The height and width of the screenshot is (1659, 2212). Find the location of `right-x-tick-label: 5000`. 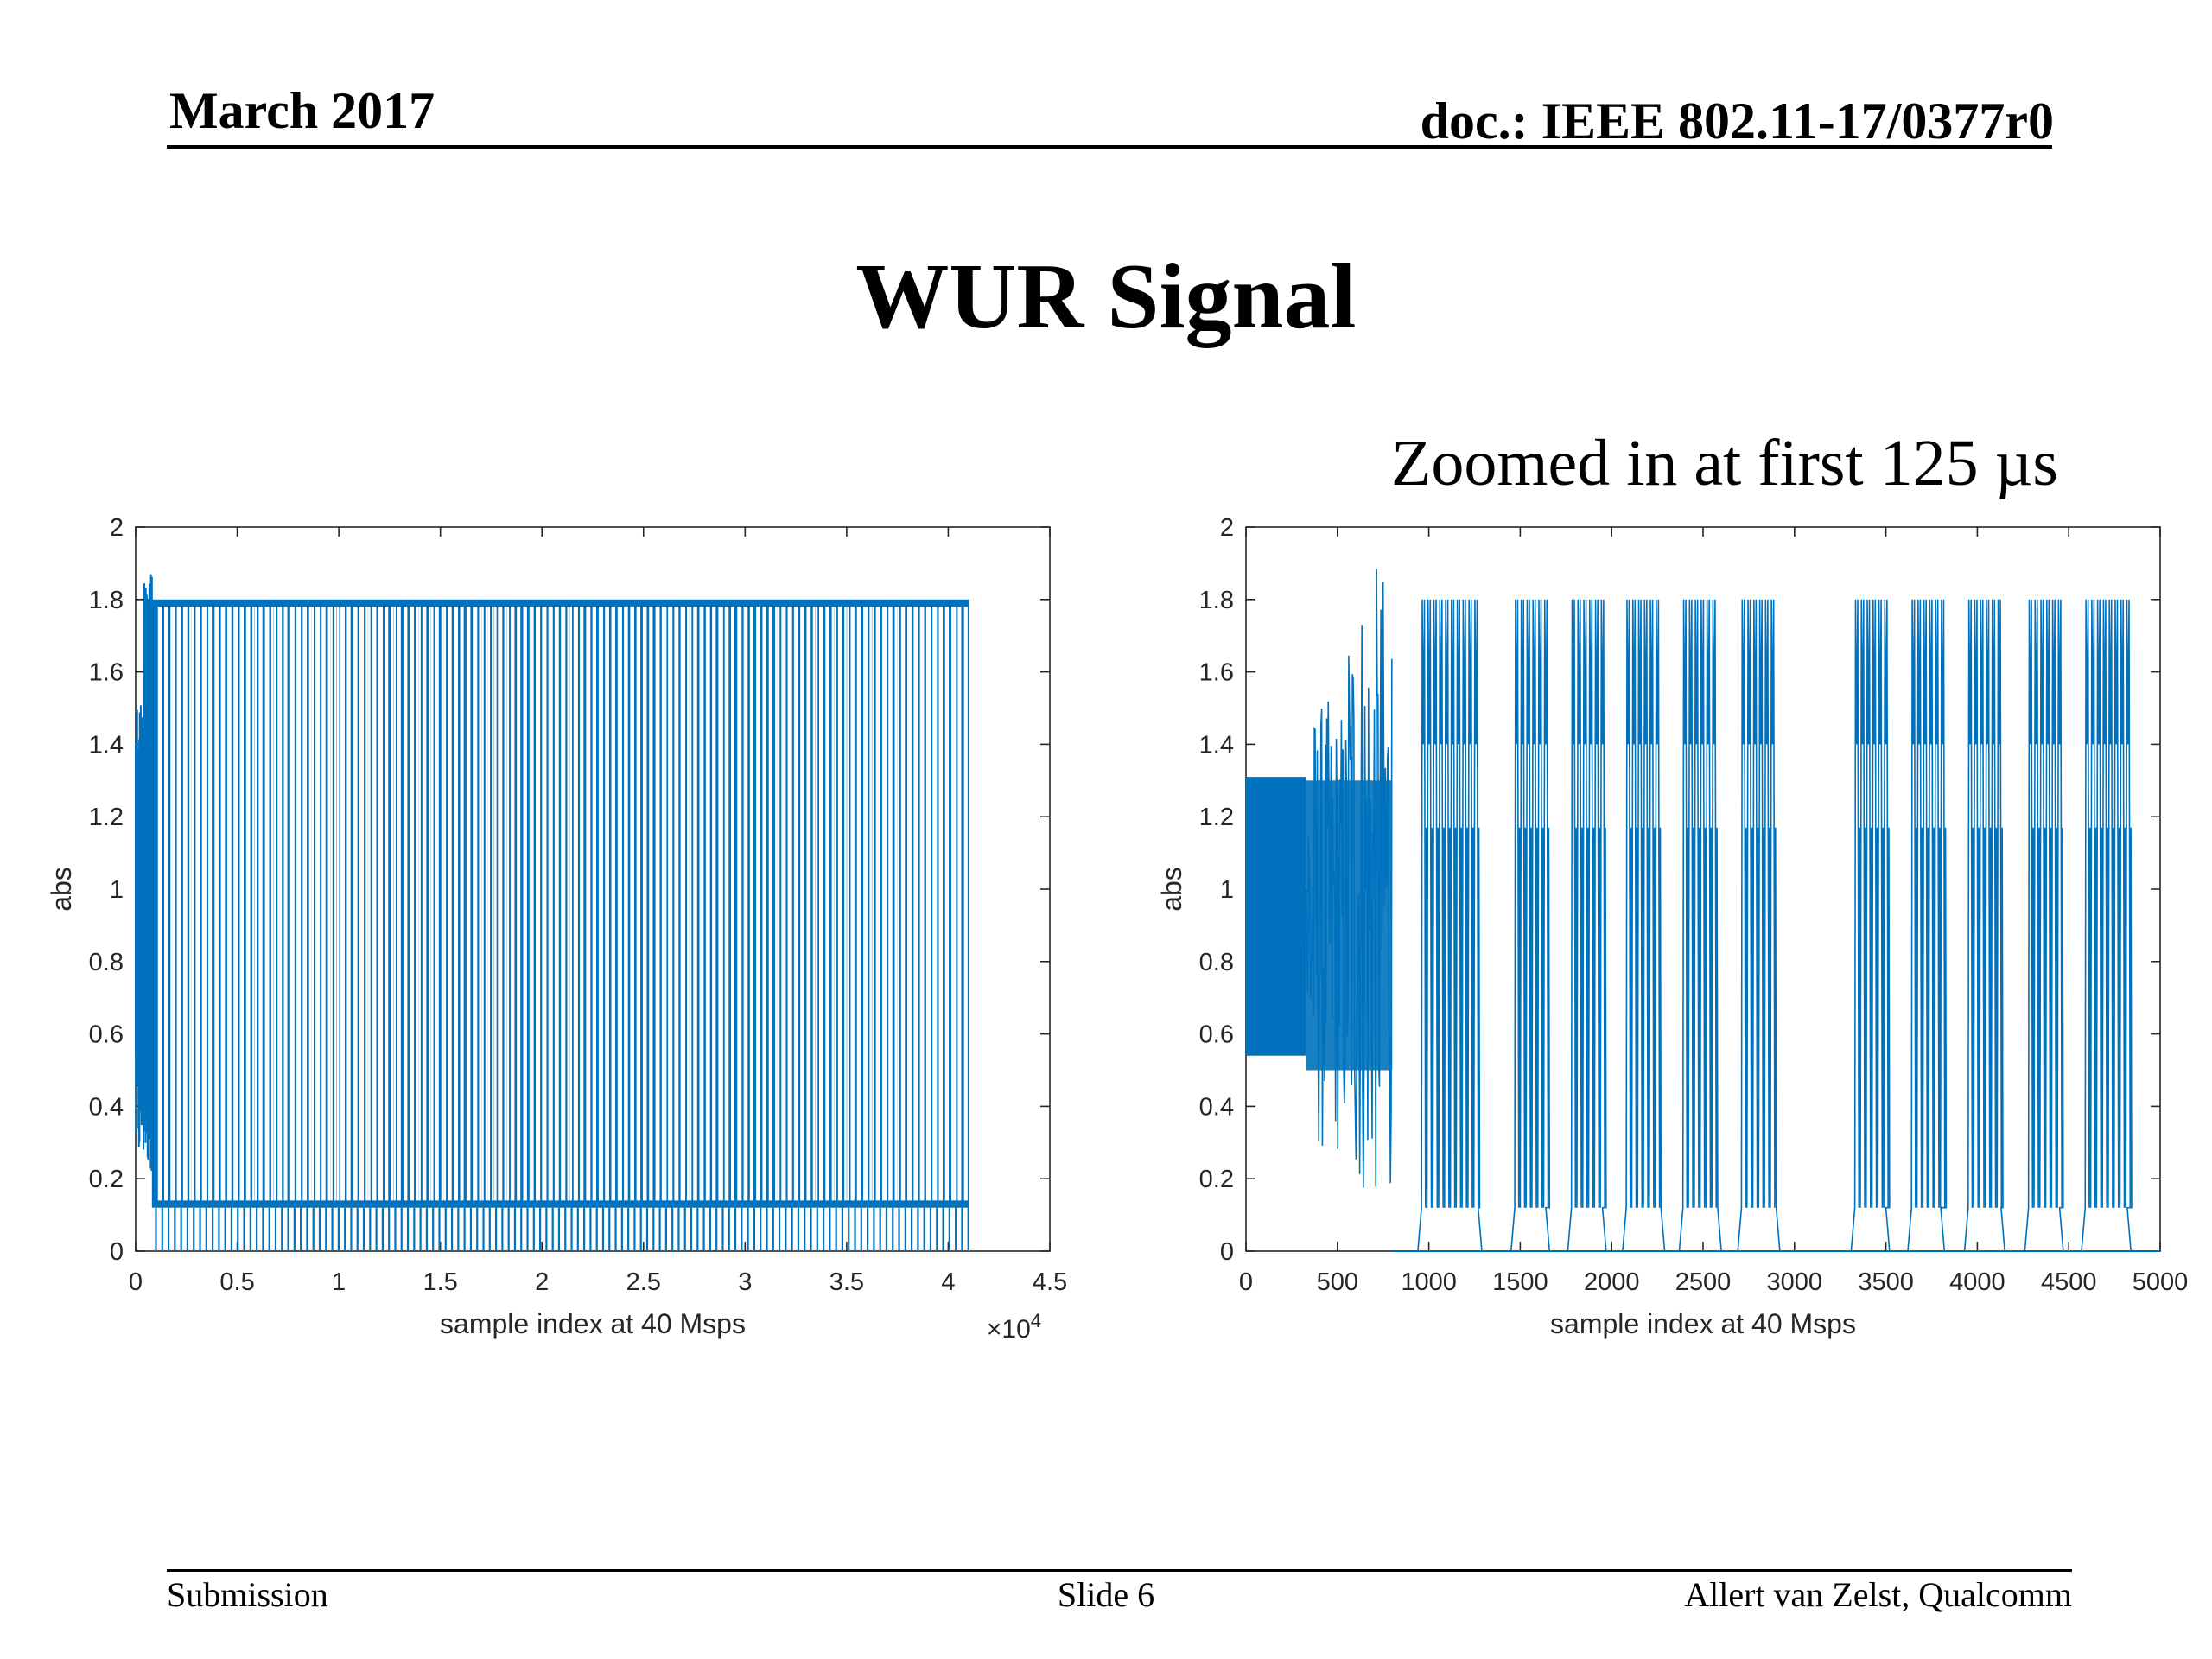

right-x-tick-label: 5000 is located at coordinates (2161, 1282).